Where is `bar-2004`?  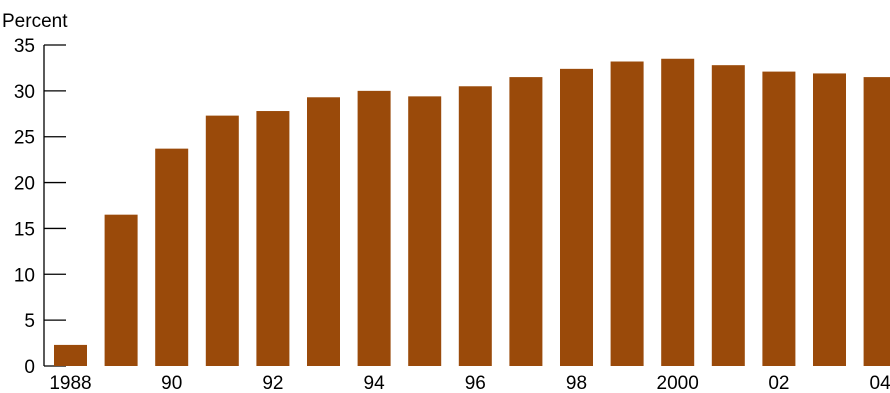
bar-2004 is located at coordinates (876, 221).